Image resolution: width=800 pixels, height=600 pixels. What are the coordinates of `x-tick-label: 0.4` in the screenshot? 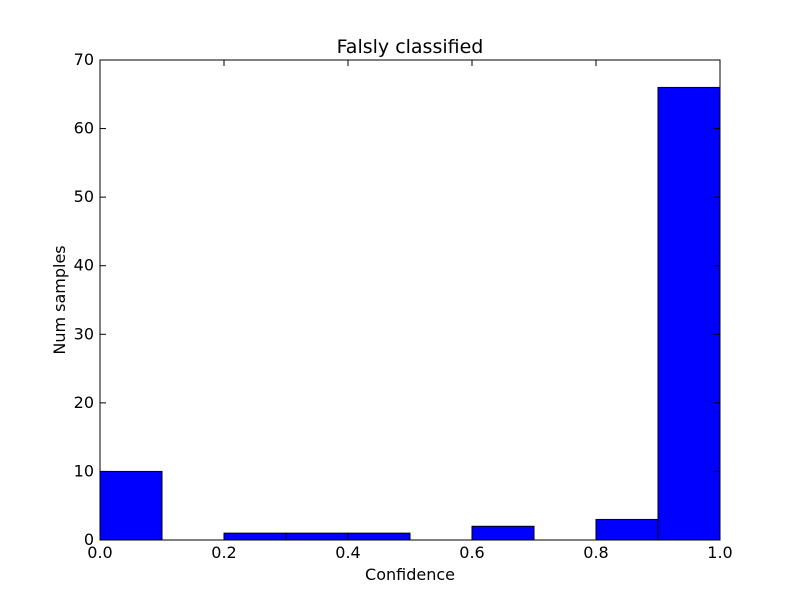 It's located at (347, 552).